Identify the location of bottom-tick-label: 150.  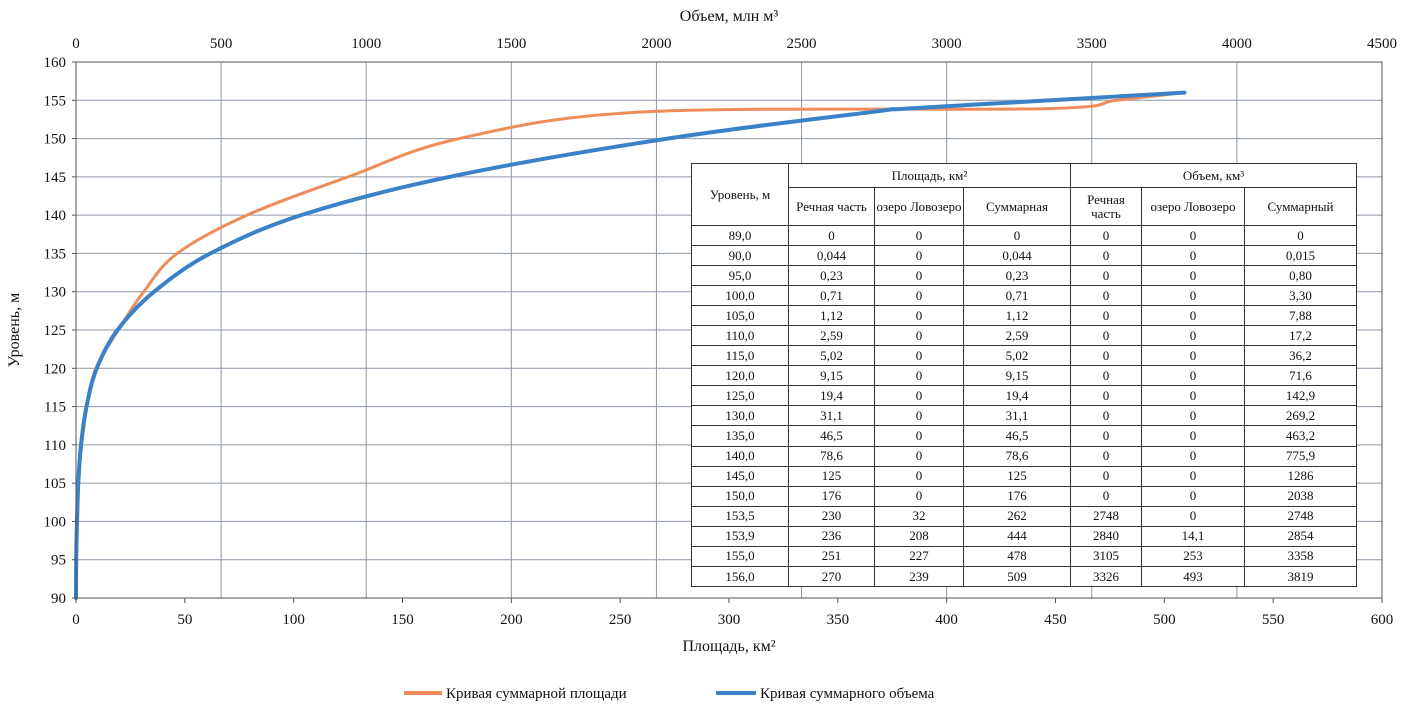
(402, 620).